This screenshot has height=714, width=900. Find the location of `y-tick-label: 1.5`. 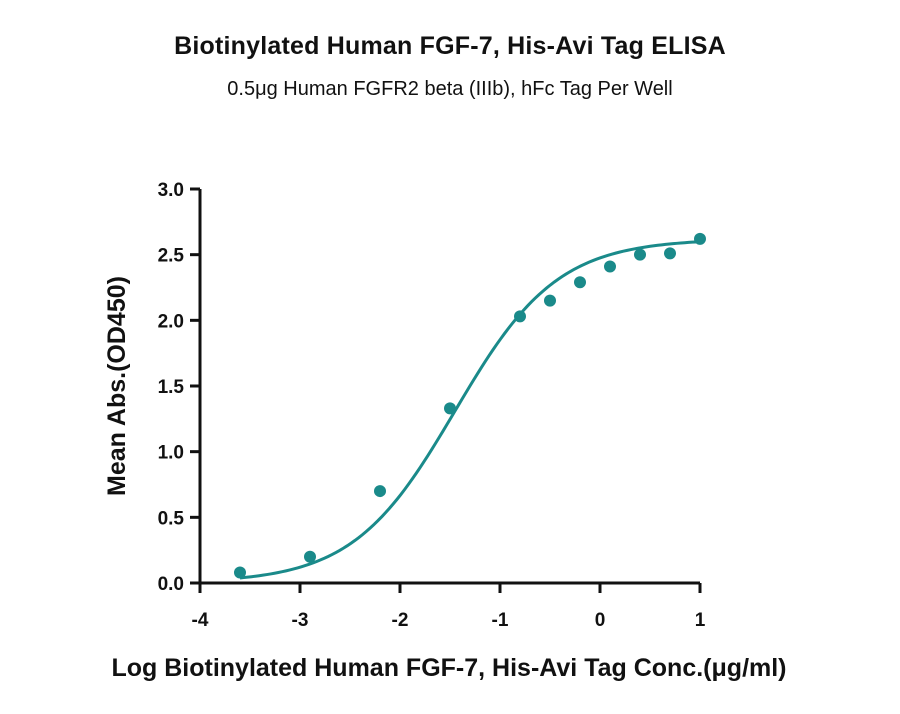

y-tick-label: 1.5 is located at coordinates (171, 387).